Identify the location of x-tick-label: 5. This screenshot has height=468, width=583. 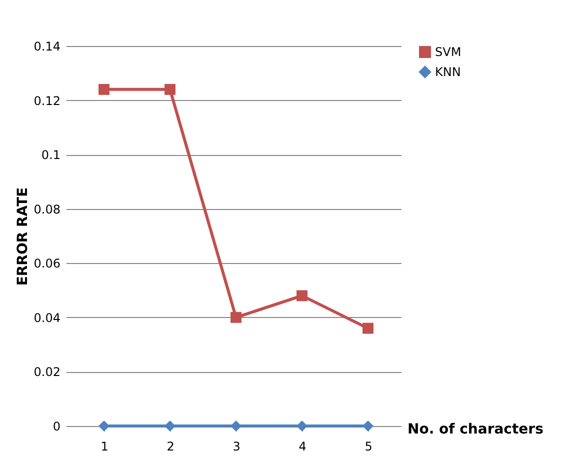
(368, 447).